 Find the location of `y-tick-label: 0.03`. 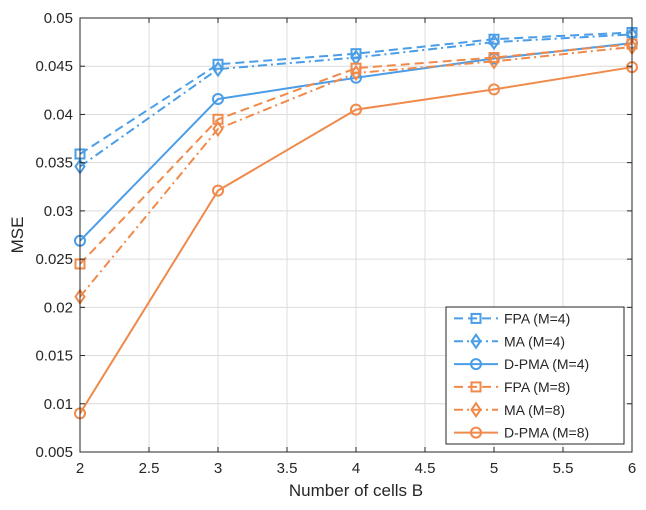

y-tick-label: 0.03 is located at coordinates (58, 211).